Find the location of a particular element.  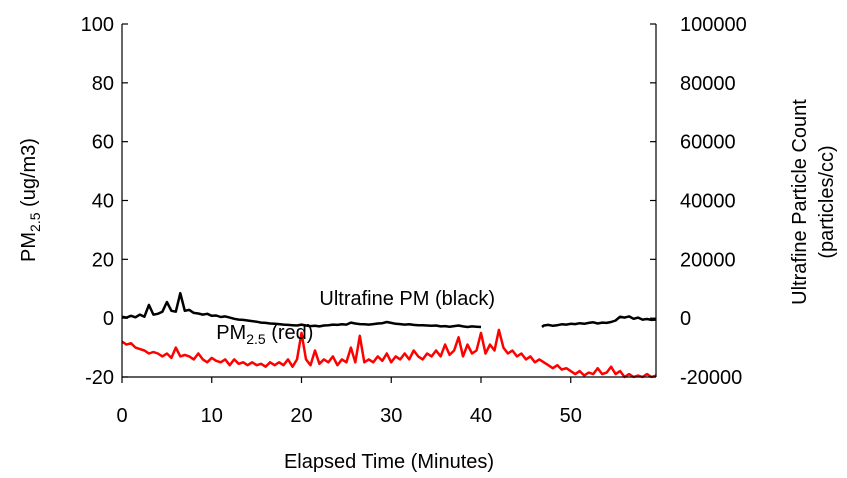

x-tick-label: 30 is located at coordinates (391, 416).